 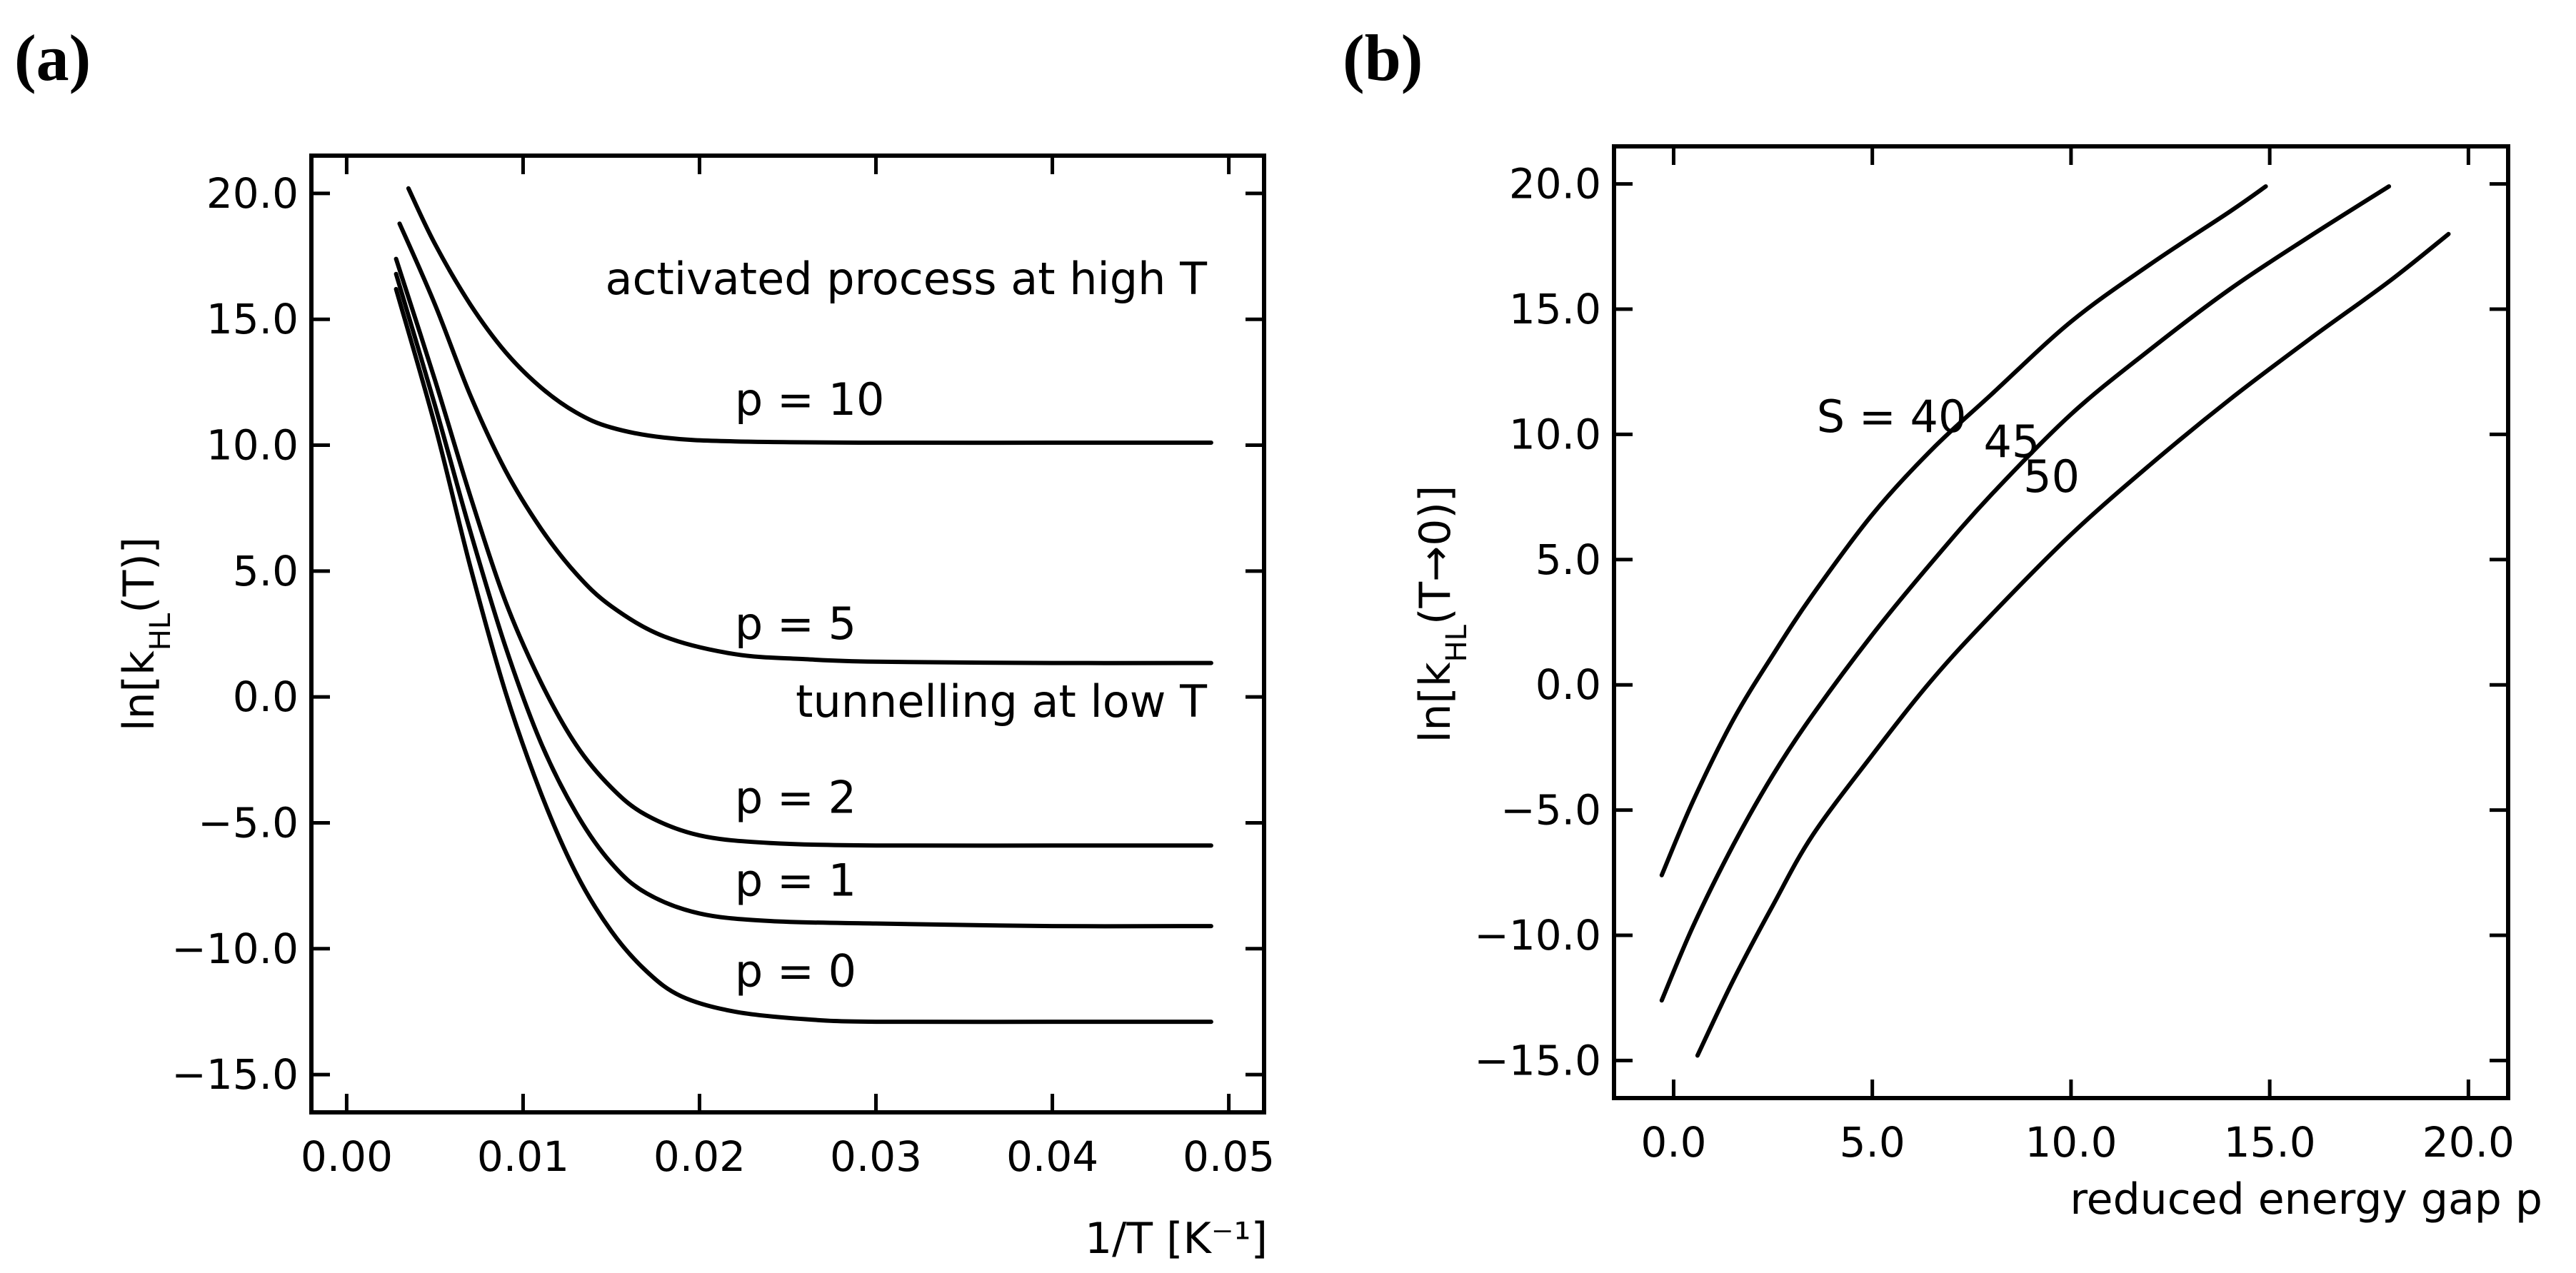 I want to click on panel-a-series-3-line, so click(x=803, y=552).